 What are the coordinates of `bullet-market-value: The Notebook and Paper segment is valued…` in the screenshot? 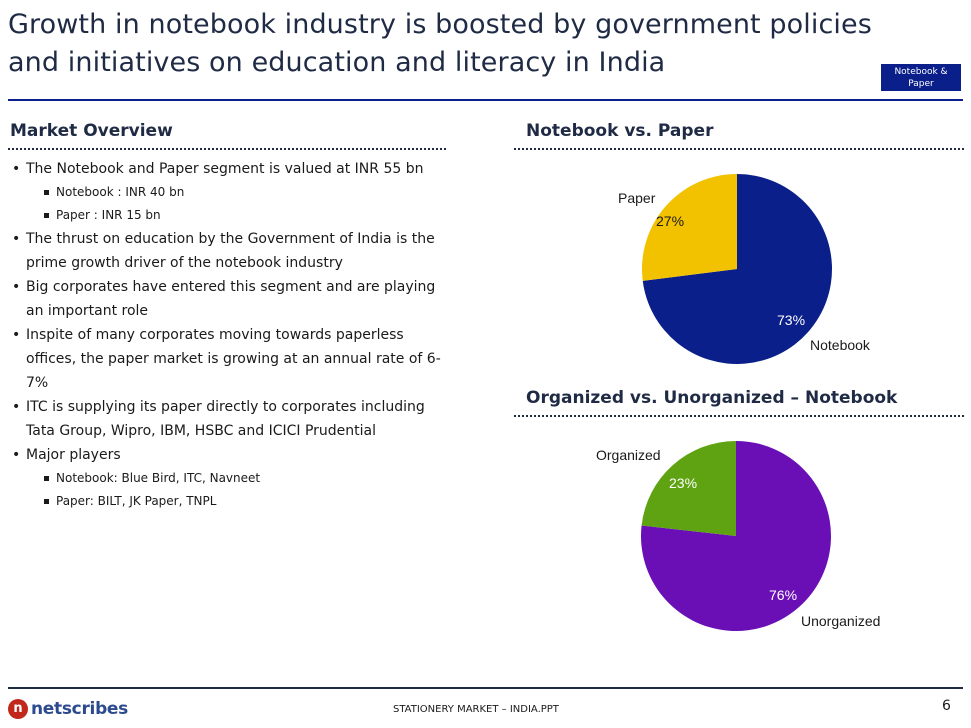 It's located at (228, 169).